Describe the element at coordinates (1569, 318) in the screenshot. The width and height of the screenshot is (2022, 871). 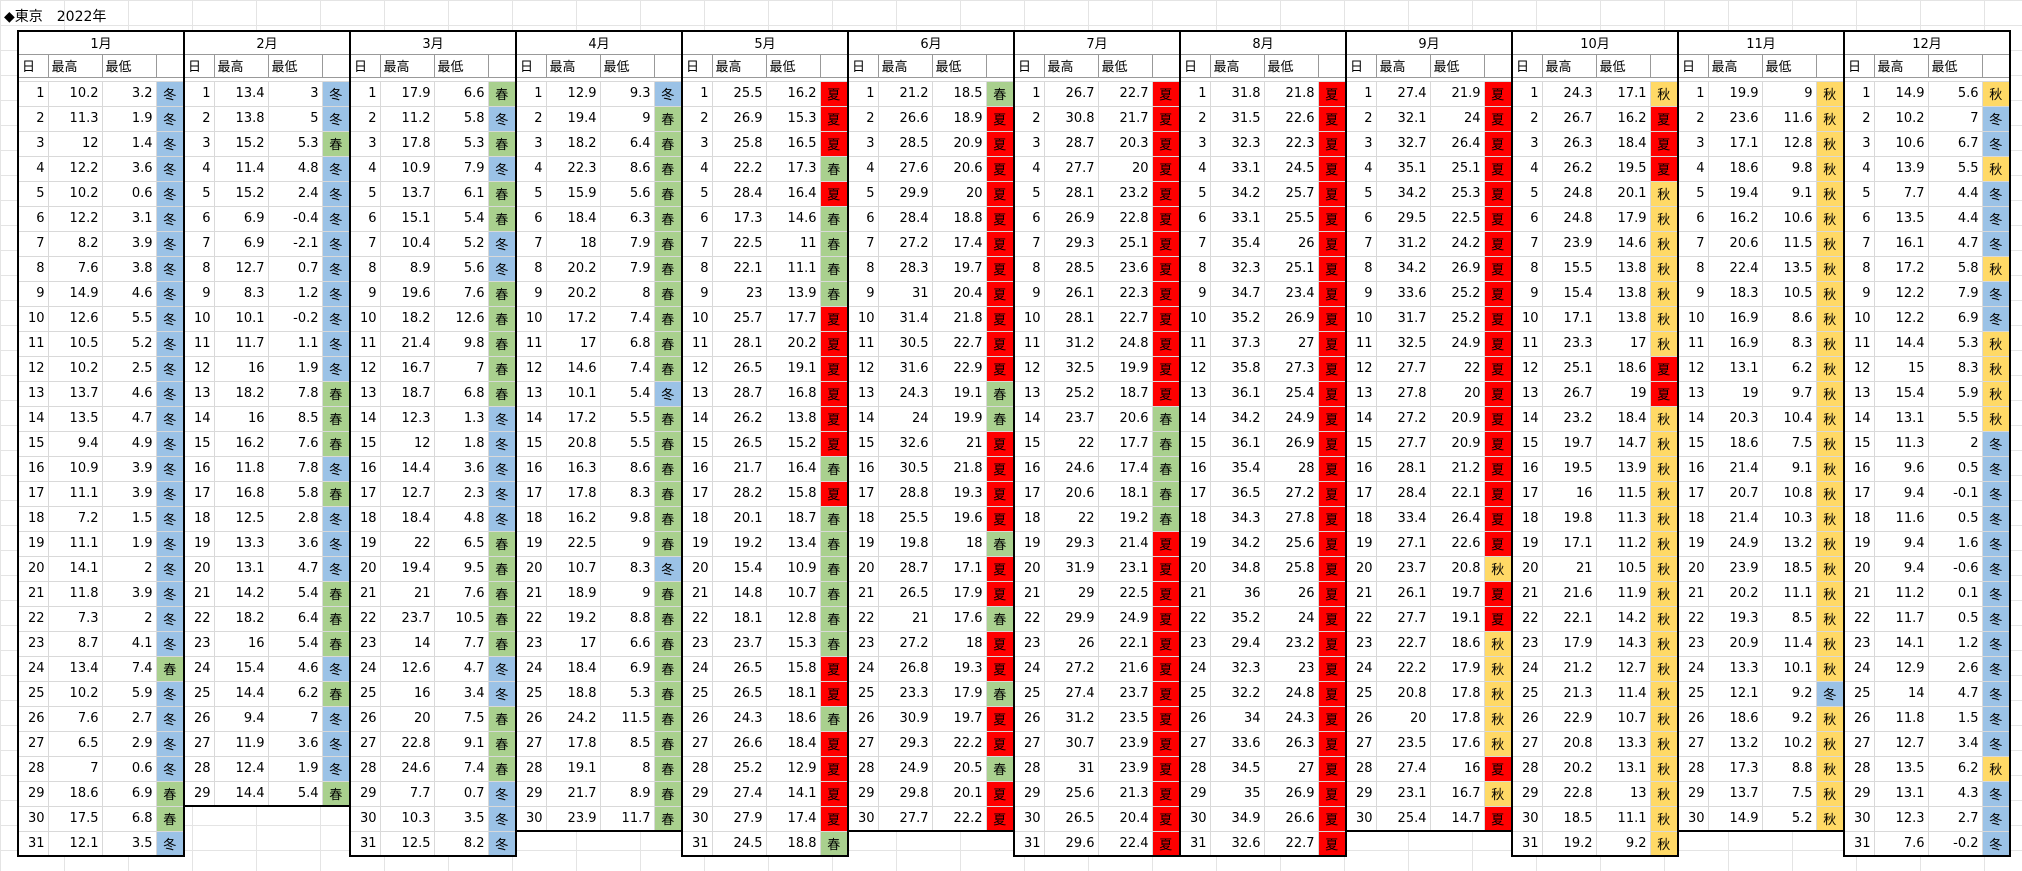
I see `max-temp: 17.1` at that location.